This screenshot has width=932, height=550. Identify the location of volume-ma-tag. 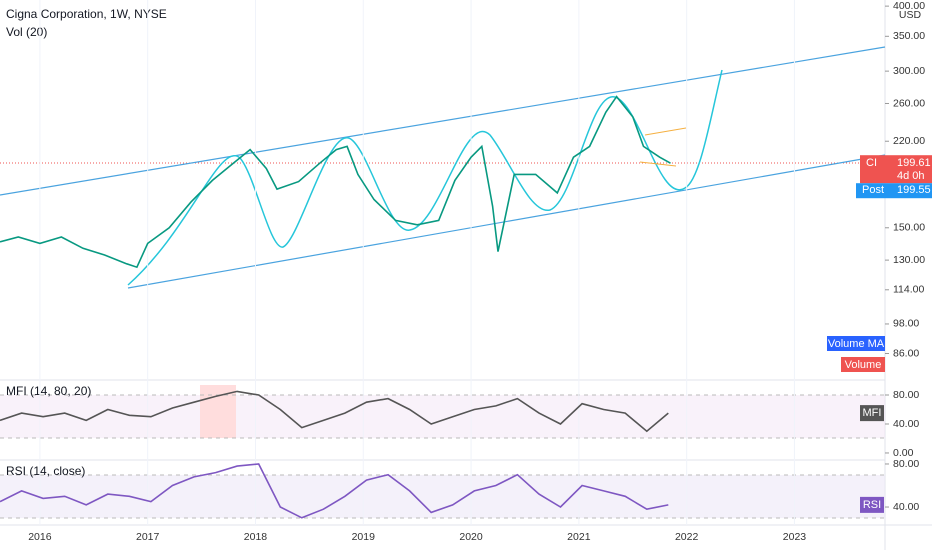
(856, 343).